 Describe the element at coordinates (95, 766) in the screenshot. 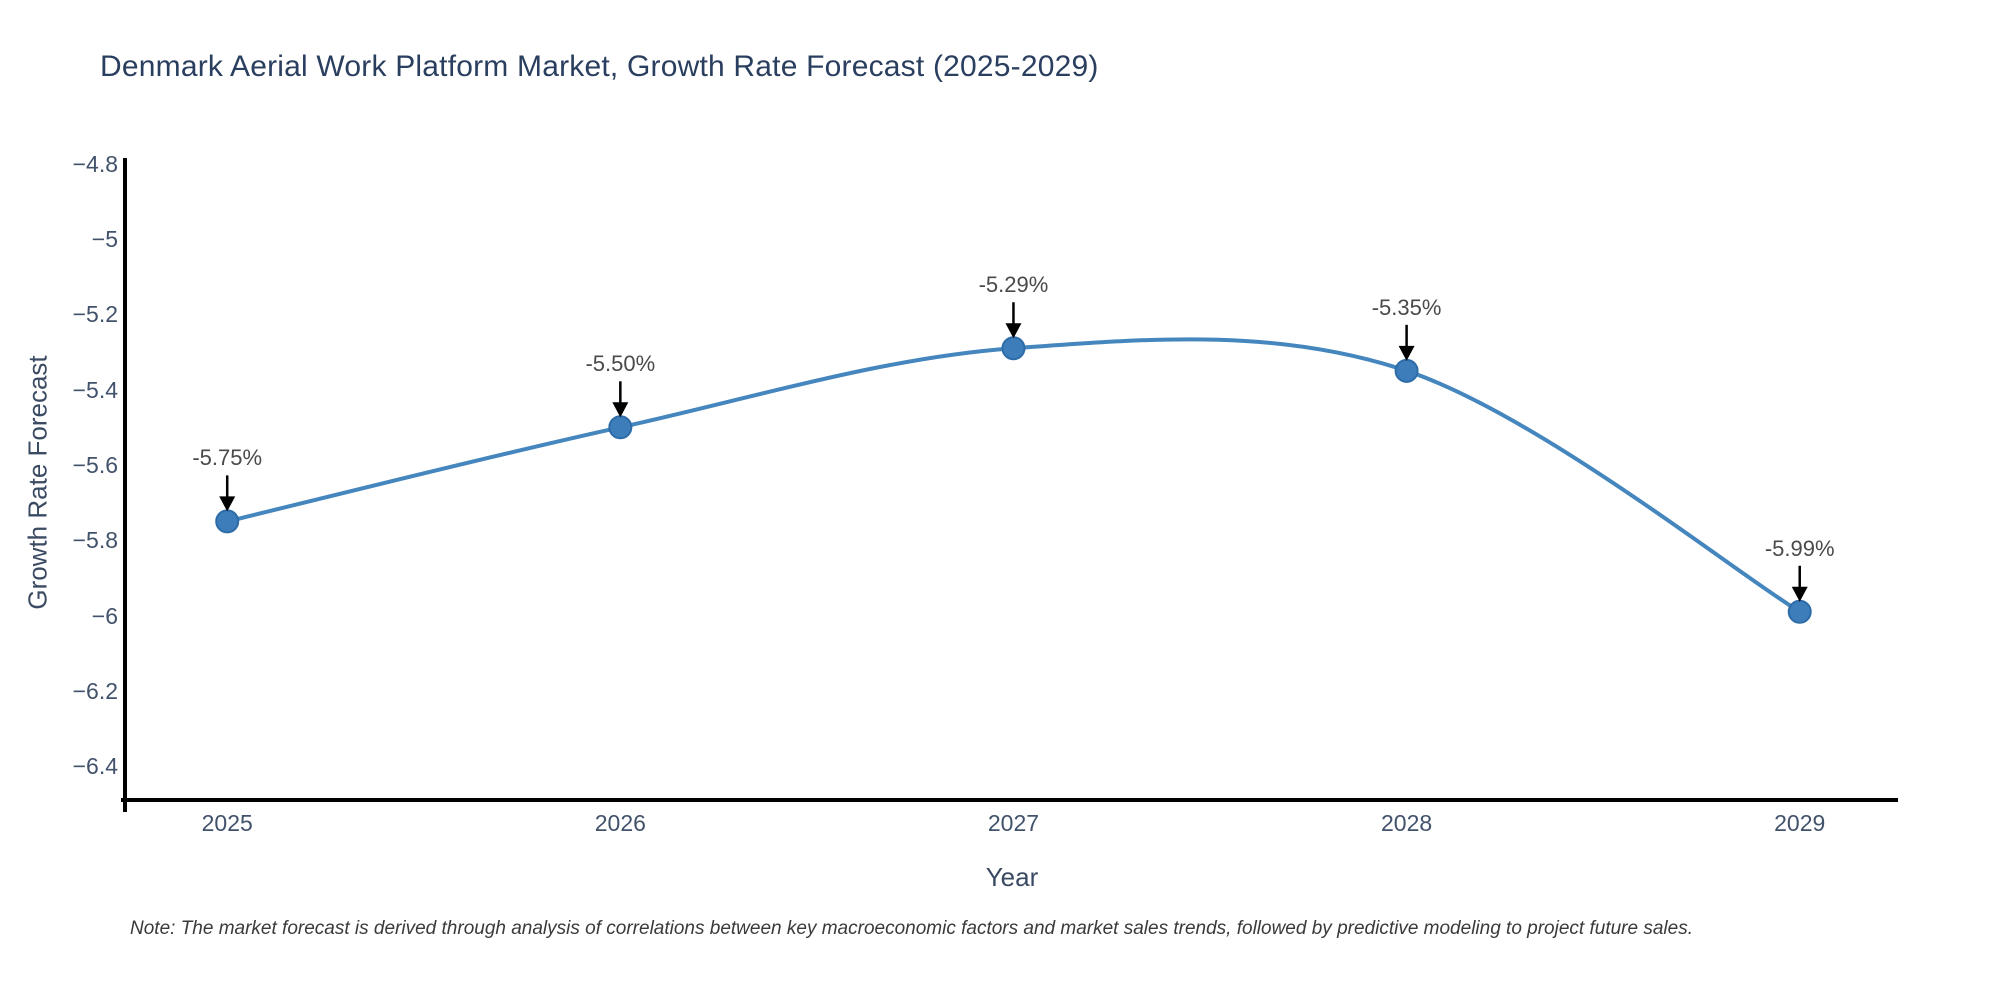

I see `y-tick-label: −6.4` at that location.